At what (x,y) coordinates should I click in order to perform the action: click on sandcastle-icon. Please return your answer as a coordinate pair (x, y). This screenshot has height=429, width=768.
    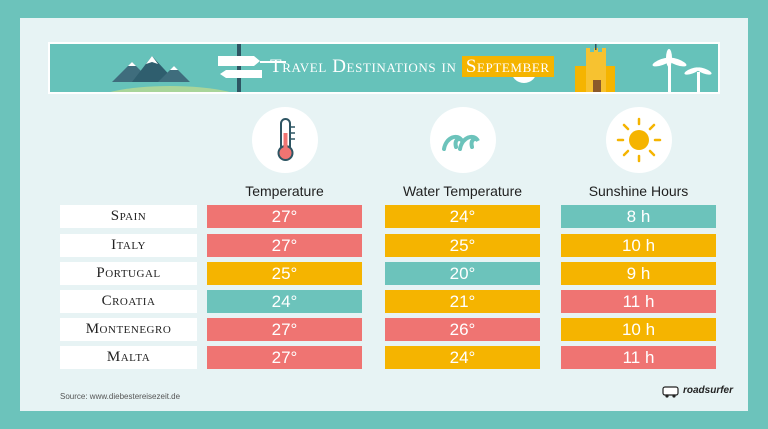
    Looking at the image, I should click on (595, 68).